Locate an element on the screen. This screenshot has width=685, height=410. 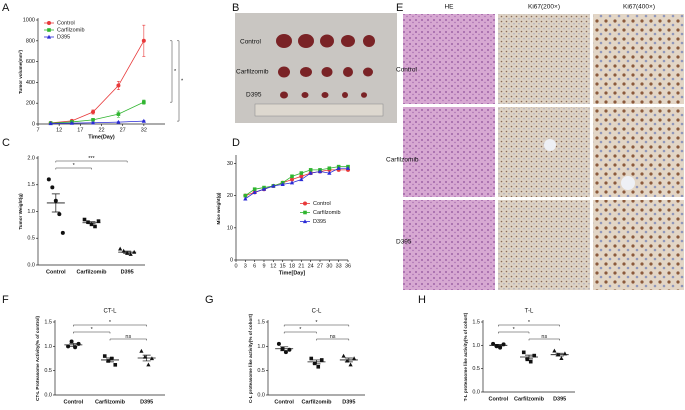
y-tick-label: 800 is located at coordinates (30, 41).